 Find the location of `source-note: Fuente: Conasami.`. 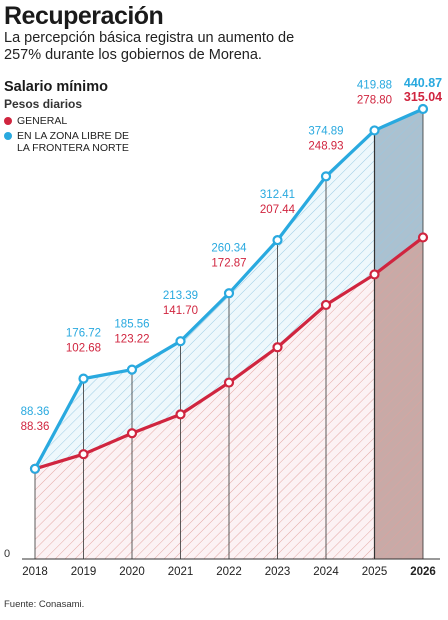

source-note: Fuente: Conasami. is located at coordinates (44, 604).